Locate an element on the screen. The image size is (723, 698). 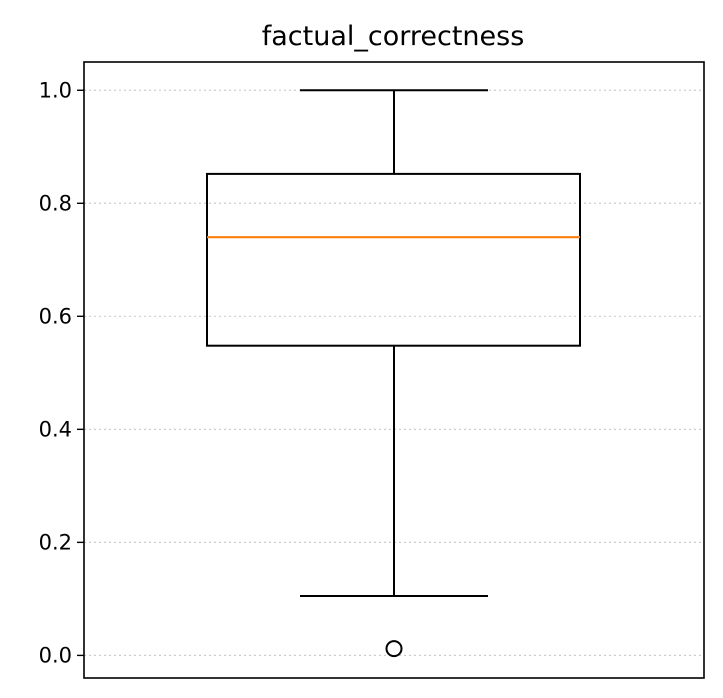
y-tick-label: 0.4 is located at coordinates (55, 429).